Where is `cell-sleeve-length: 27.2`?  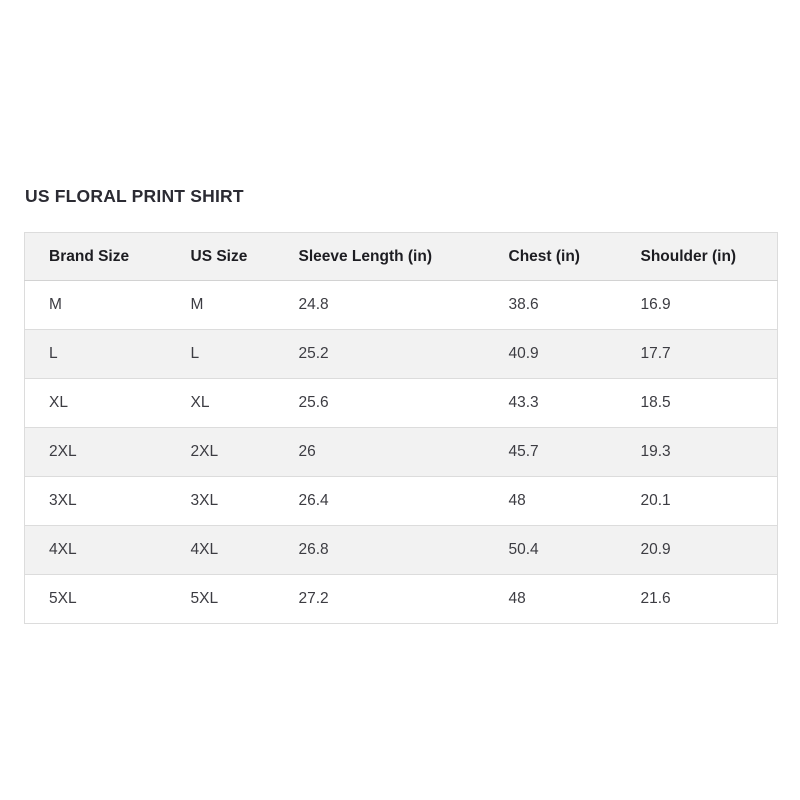 cell-sleeve-length: 27.2 is located at coordinates (313, 598).